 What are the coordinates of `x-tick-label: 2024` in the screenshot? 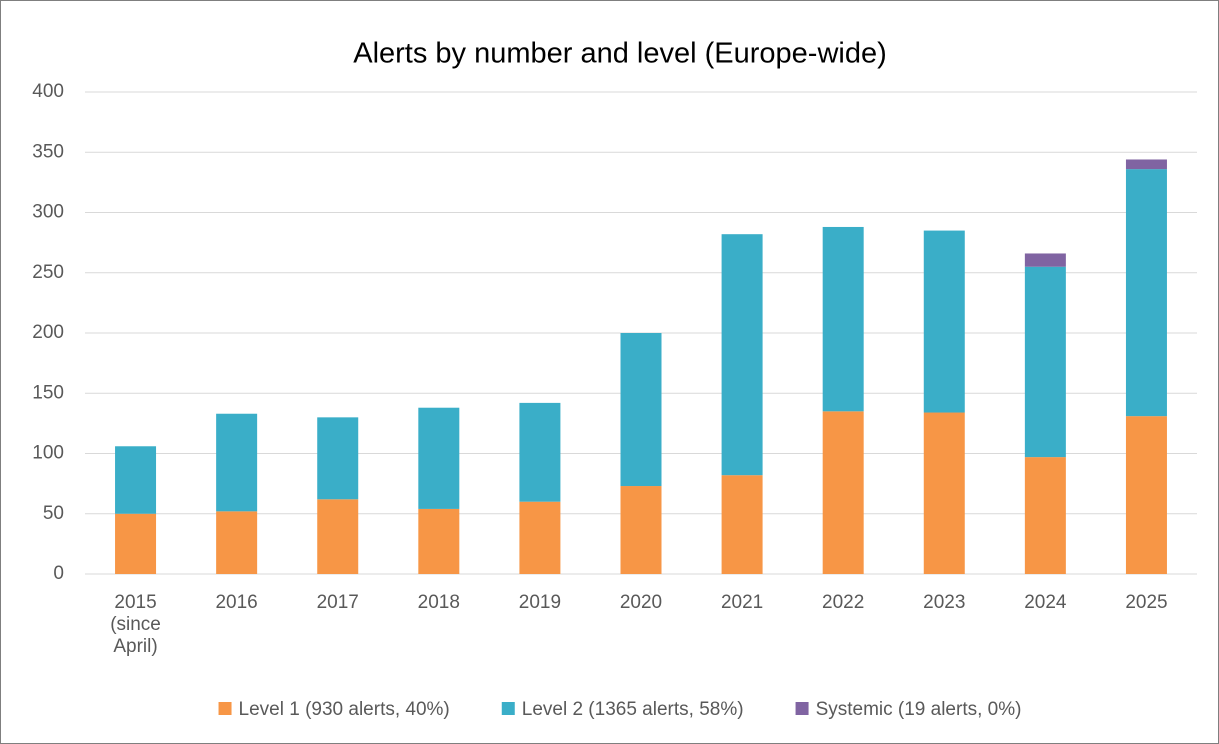 It's located at (1045, 602).